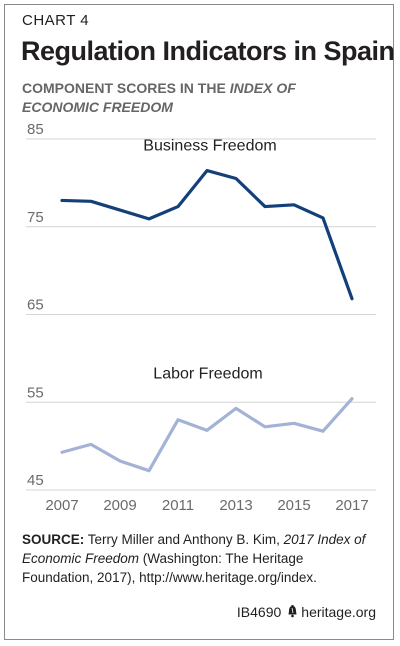  What do you see at coordinates (35, 480) in the screenshot?
I see `y-tick-label: 45` at bounding box center [35, 480].